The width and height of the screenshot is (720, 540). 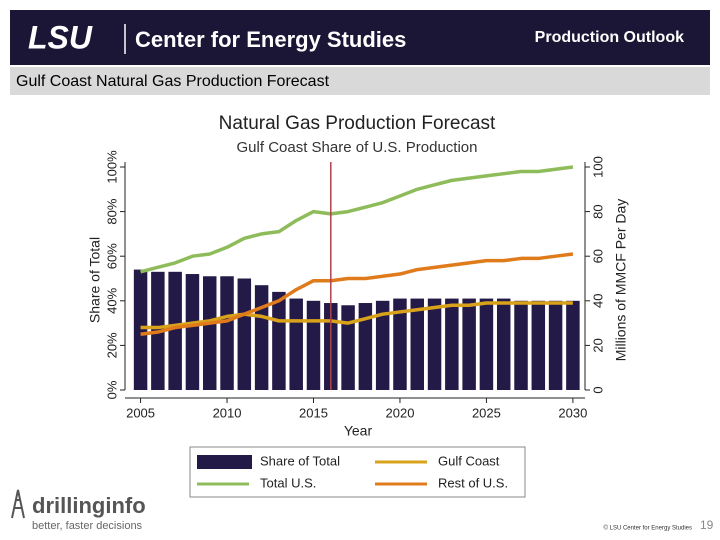 What do you see at coordinates (111, 211) in the screenshot?
I see `y-tick-label: 80%` at bounding box center [111, 211].